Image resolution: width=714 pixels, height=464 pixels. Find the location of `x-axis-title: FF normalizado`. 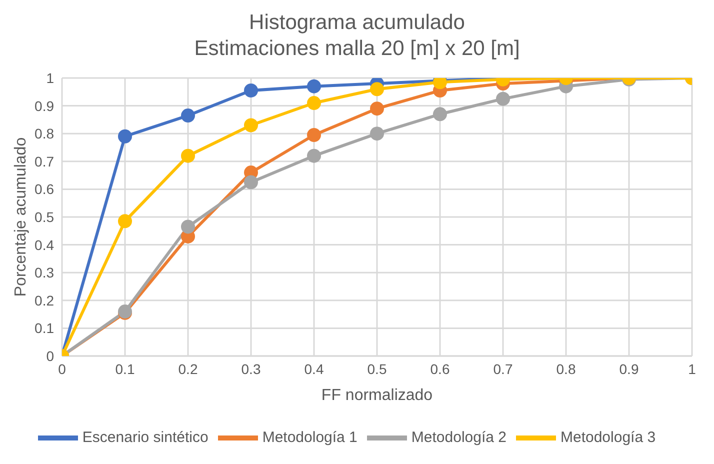

x-axis-title: FF normalizado is located at coordinates (377, 395).